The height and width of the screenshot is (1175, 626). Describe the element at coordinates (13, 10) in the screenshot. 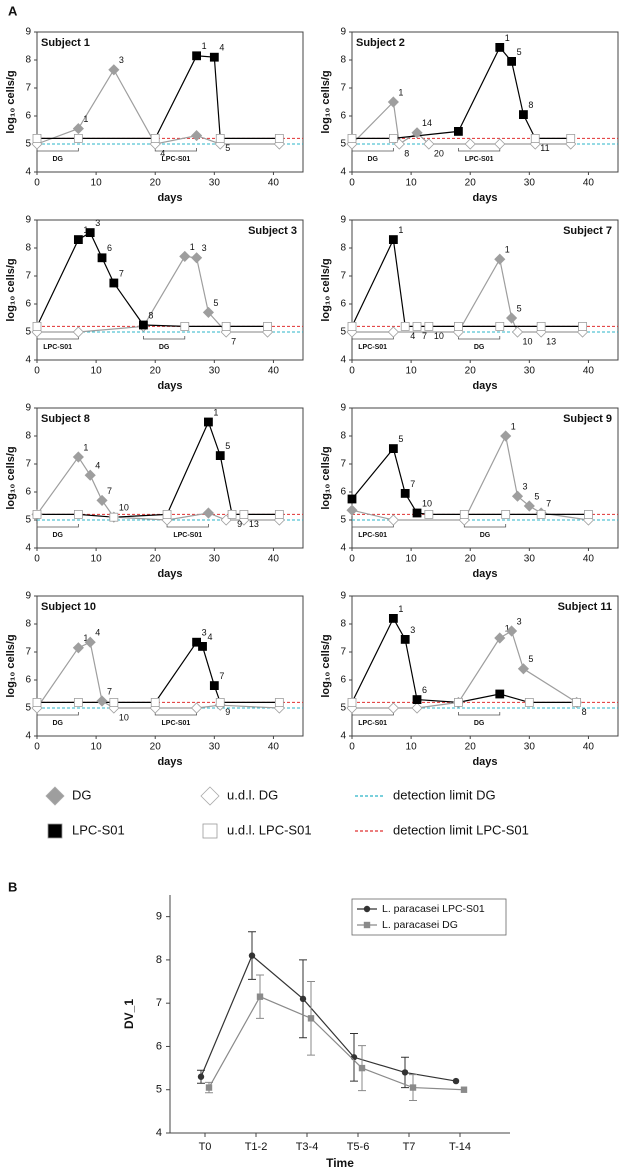

I see `panel-label: A` at that location.